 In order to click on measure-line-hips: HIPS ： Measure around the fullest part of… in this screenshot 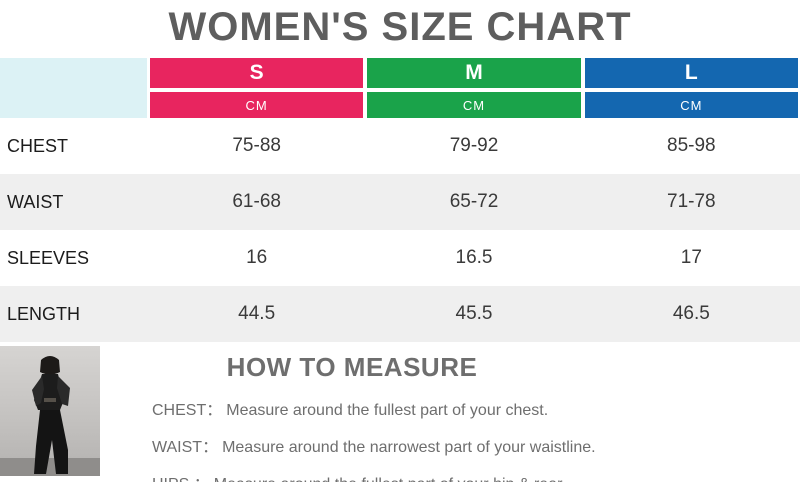, I will do `click(386, 476)`.